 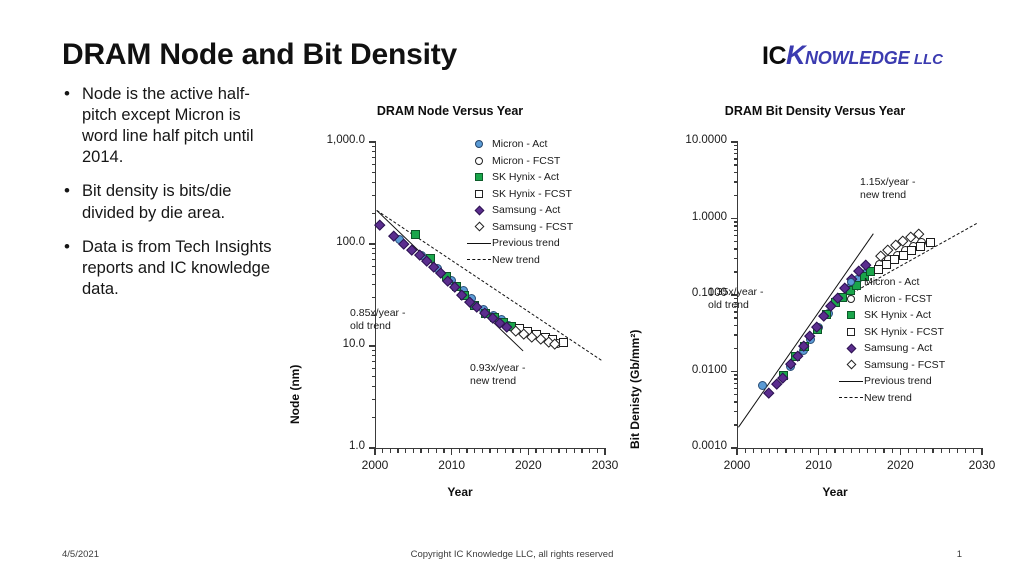 What do you see at coordinates (898, 315) in the screenshot?
I see `legend-label: SK Hynix - Act` at bounding box center [898, 315].